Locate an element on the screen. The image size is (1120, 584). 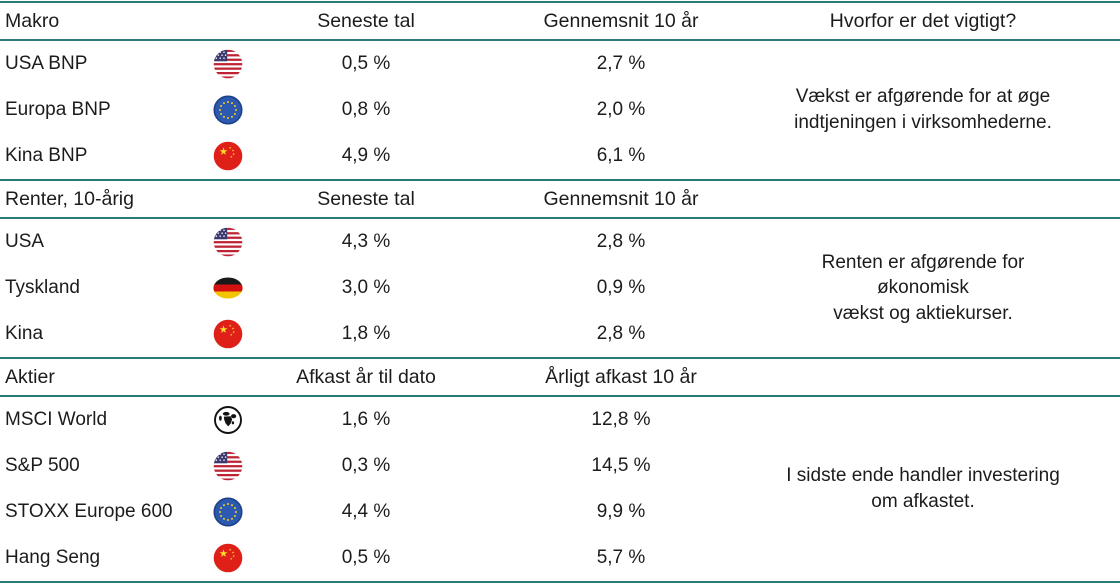
latest-value: 0,8 % is located at coordinates (366, 109).